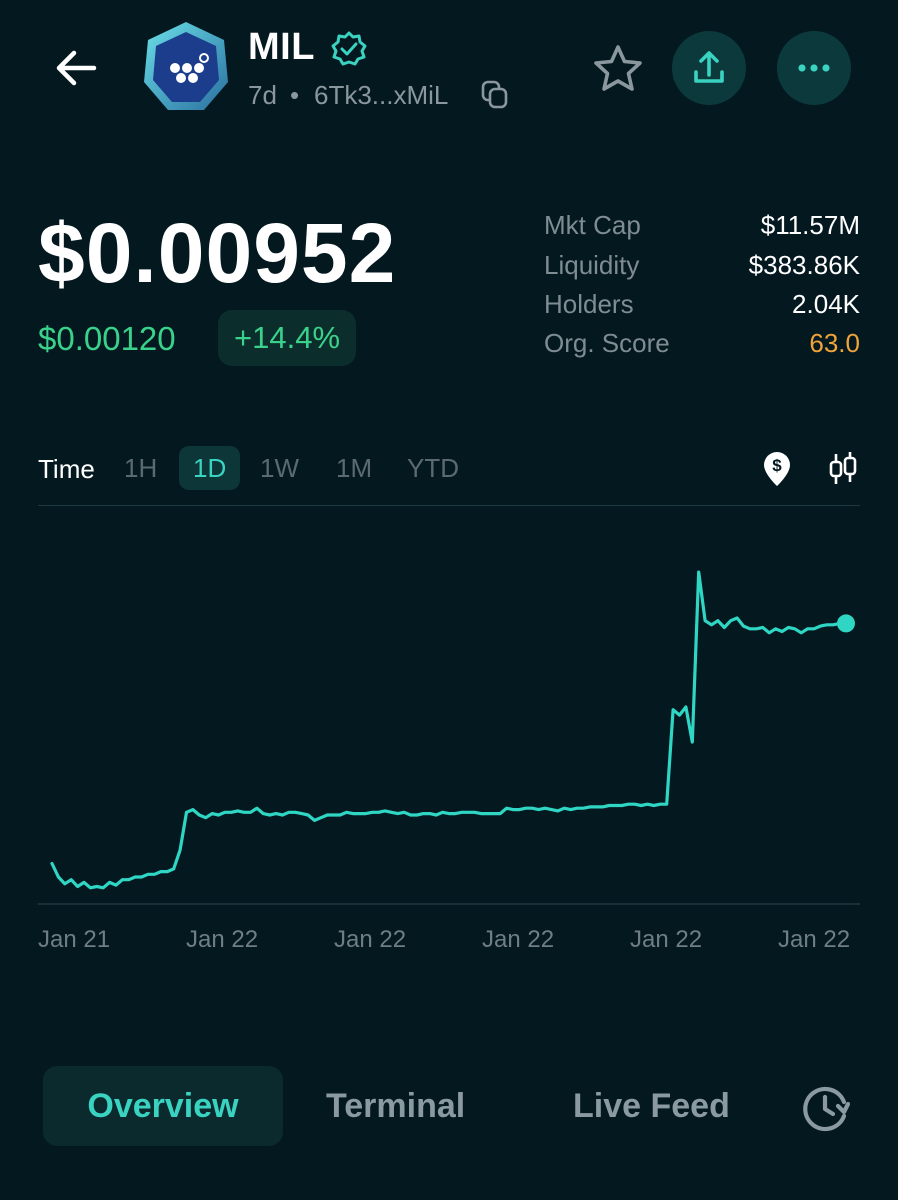  I want to click on candlestick-icon, so click(843, 469).